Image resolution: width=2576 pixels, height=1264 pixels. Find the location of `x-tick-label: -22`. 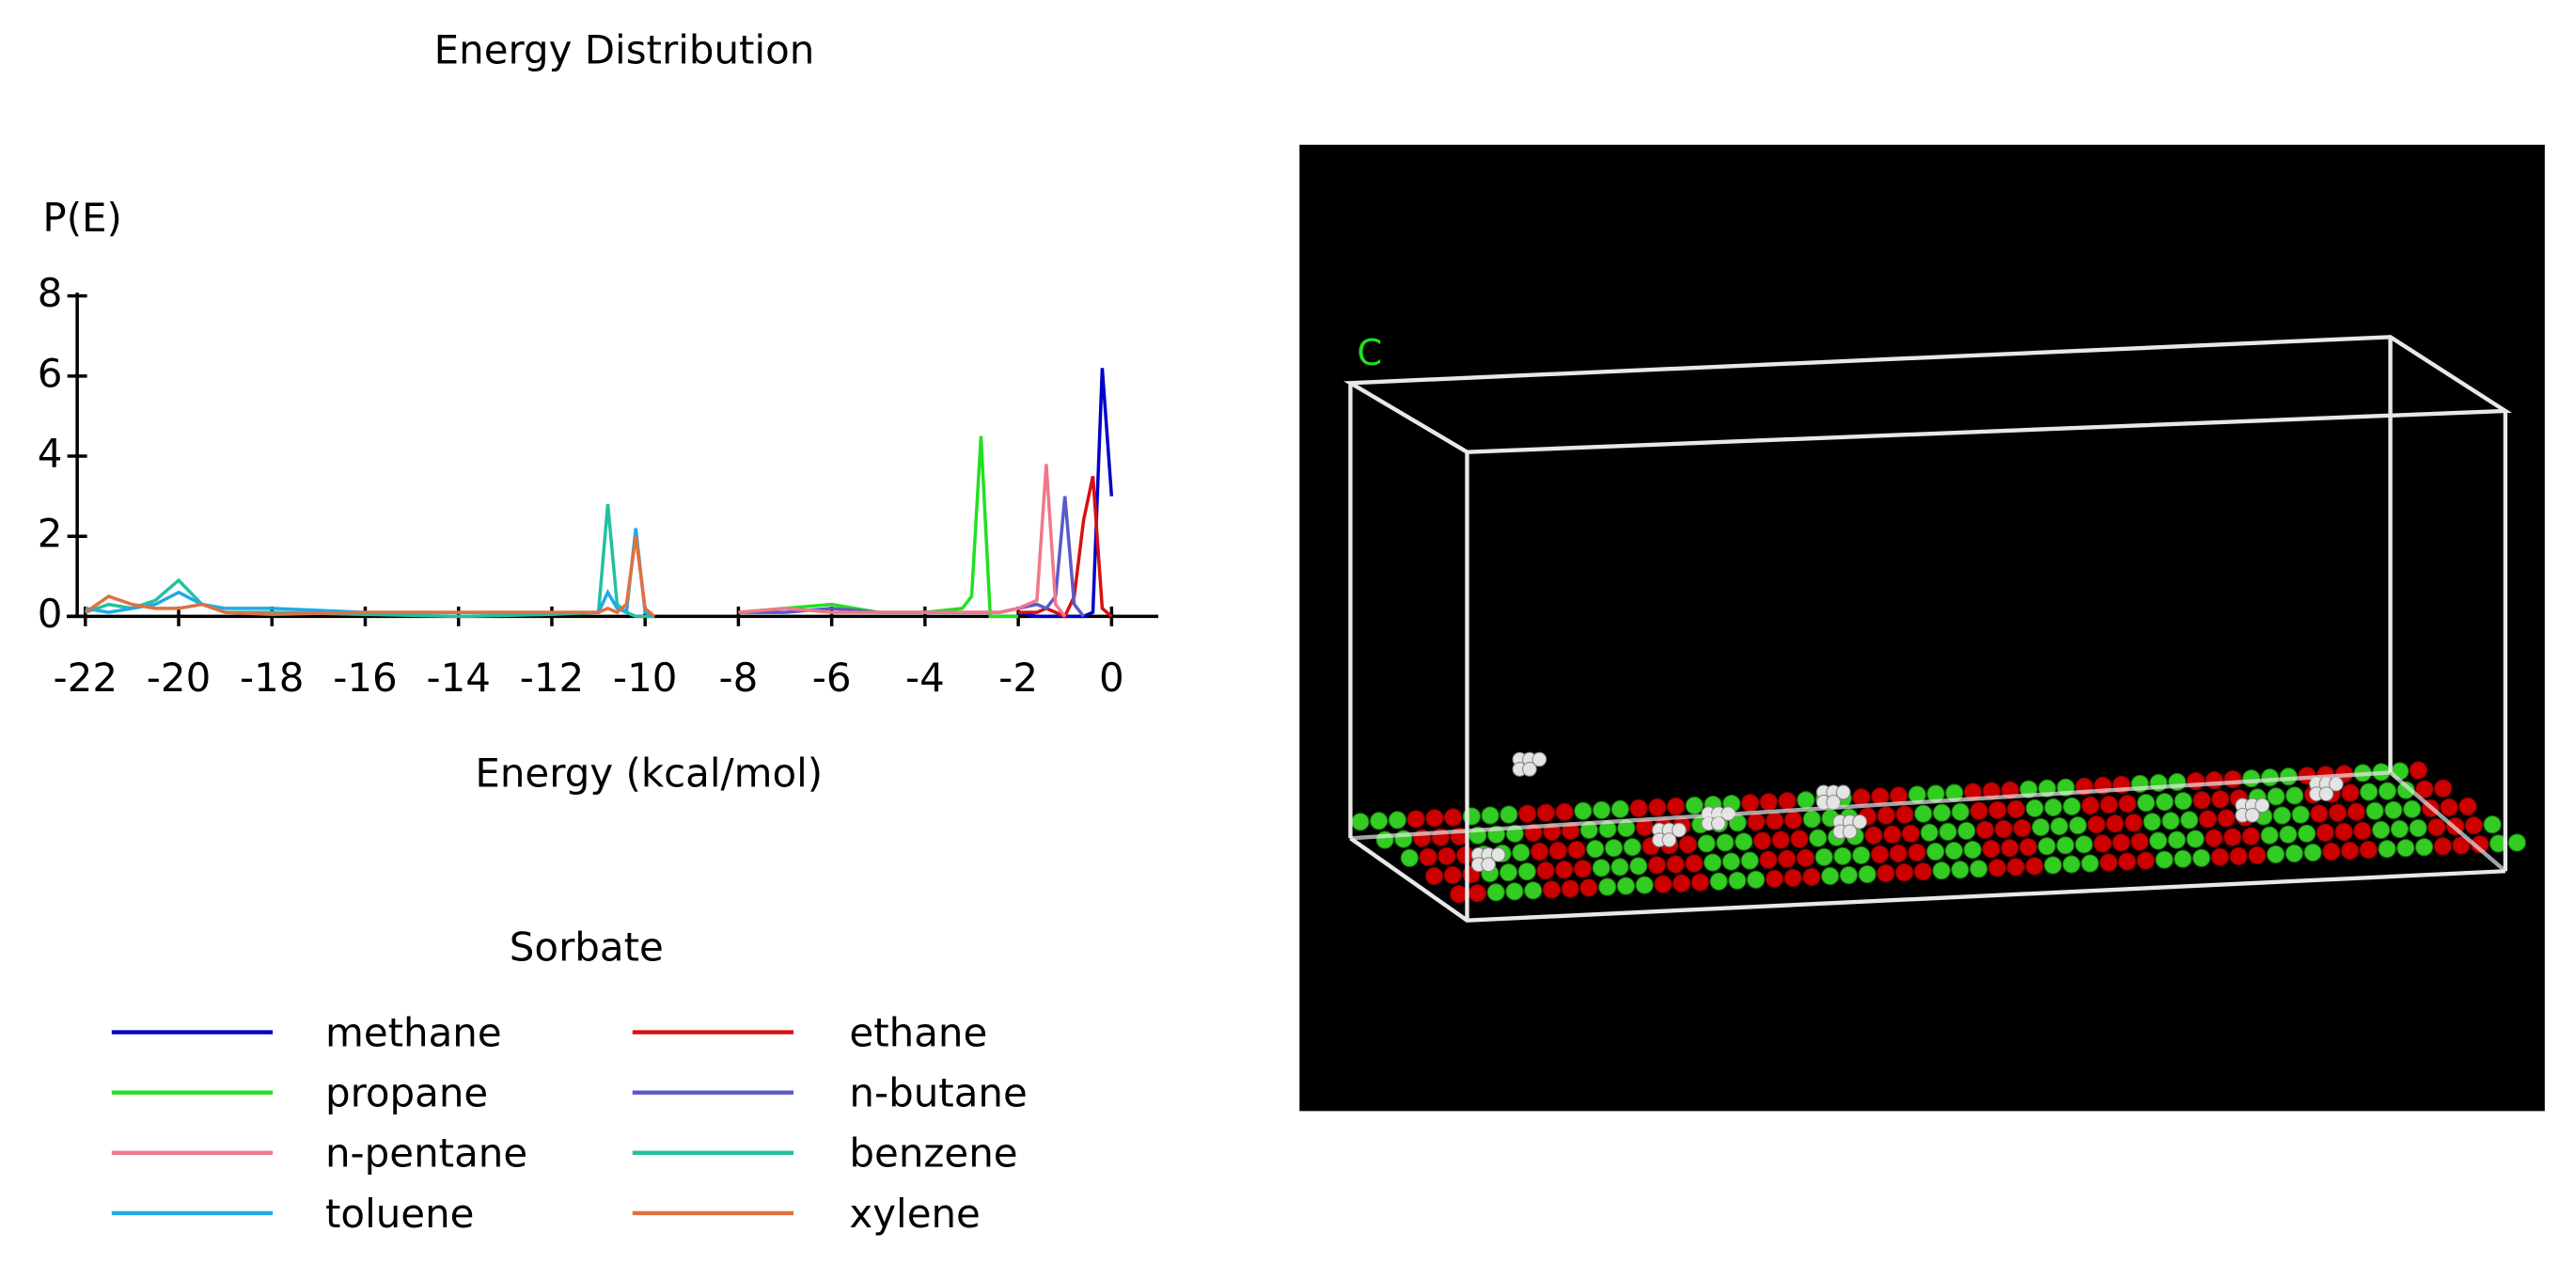

x-tick-label: -22 is located at coordinates (86, 678).